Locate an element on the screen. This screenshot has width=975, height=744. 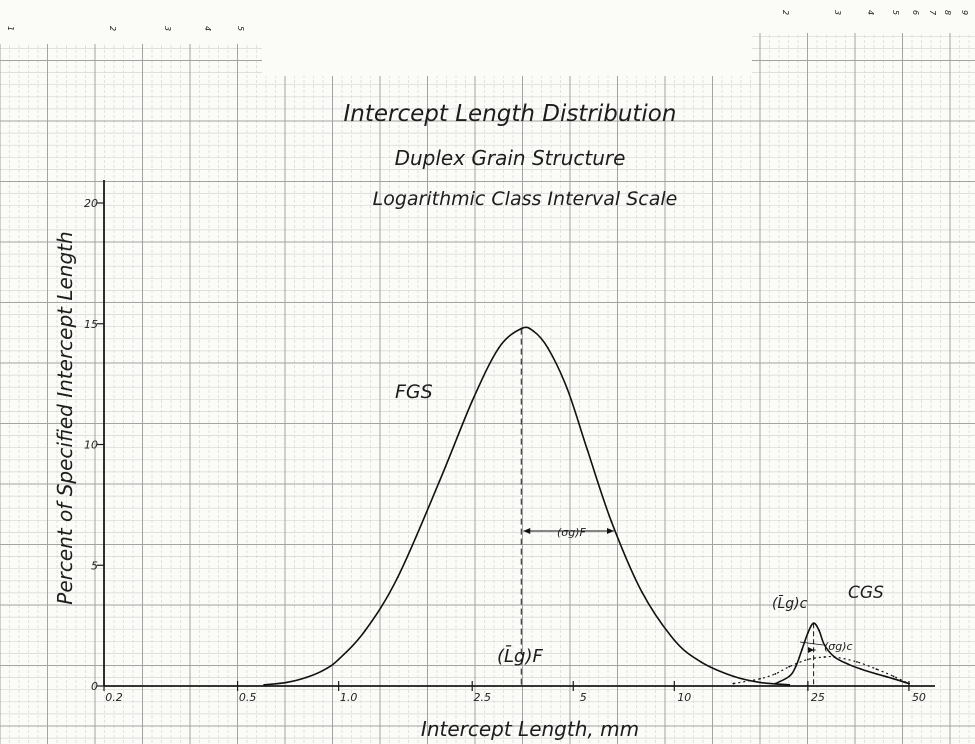
fgs-label: FGS is located at coordinates (414, 392).